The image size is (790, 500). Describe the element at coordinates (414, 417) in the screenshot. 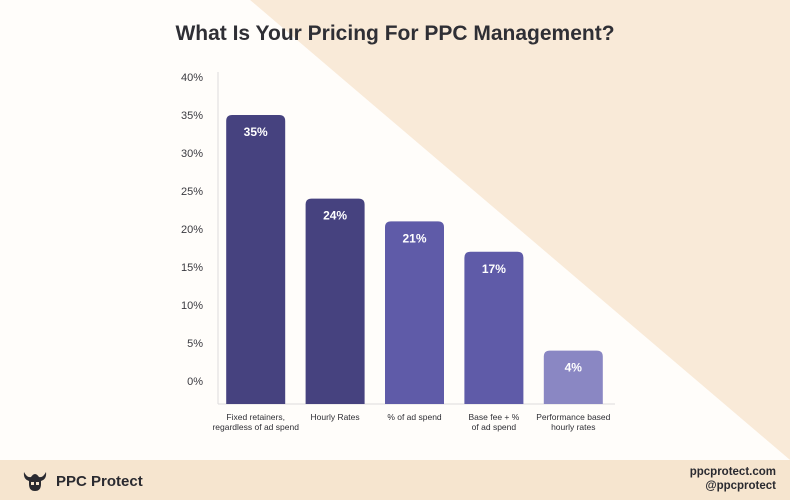

I see `x-tick-label: % of ad spend` at that location.